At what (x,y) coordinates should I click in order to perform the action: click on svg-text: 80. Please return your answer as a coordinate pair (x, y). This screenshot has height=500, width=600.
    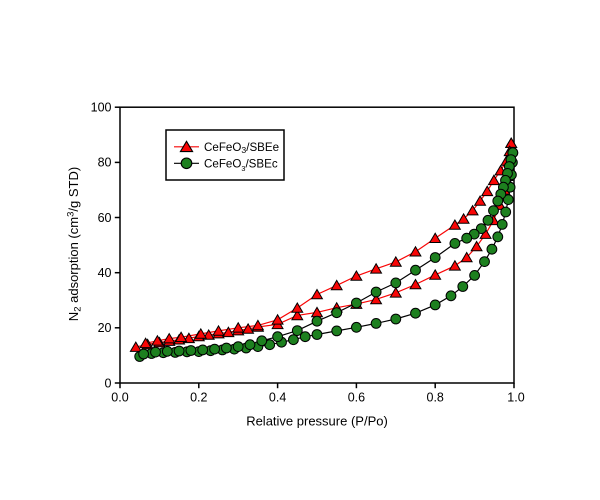
    Looking at the image, I should click on (105, 163).